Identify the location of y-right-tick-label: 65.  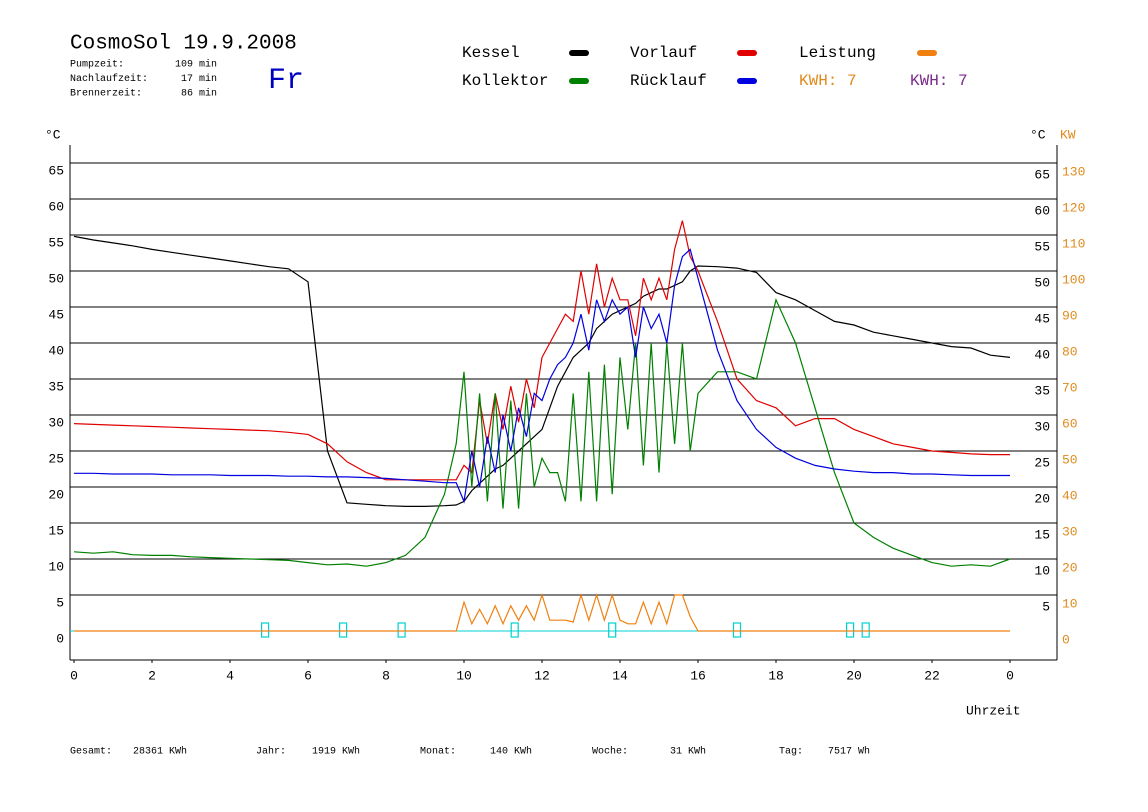
(1042, 174).